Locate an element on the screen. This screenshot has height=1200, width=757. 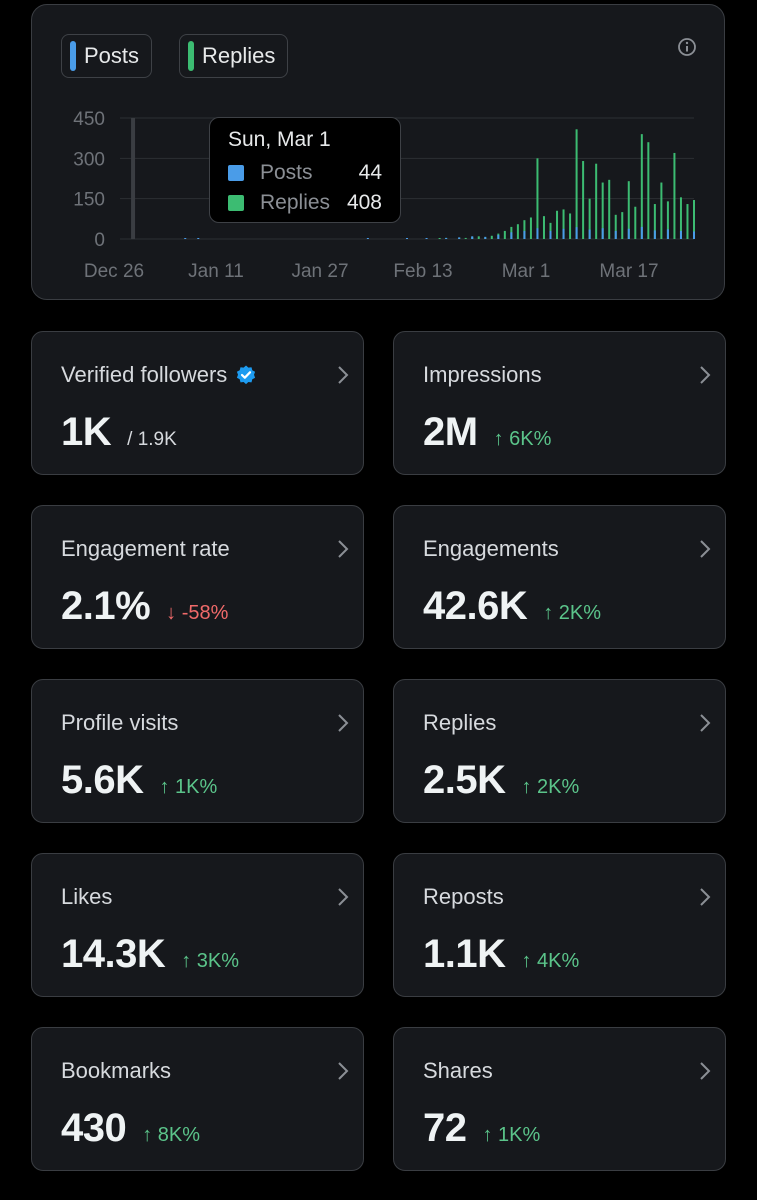
x-tick-label: Jan 11 is located at coordinates (216, 271).